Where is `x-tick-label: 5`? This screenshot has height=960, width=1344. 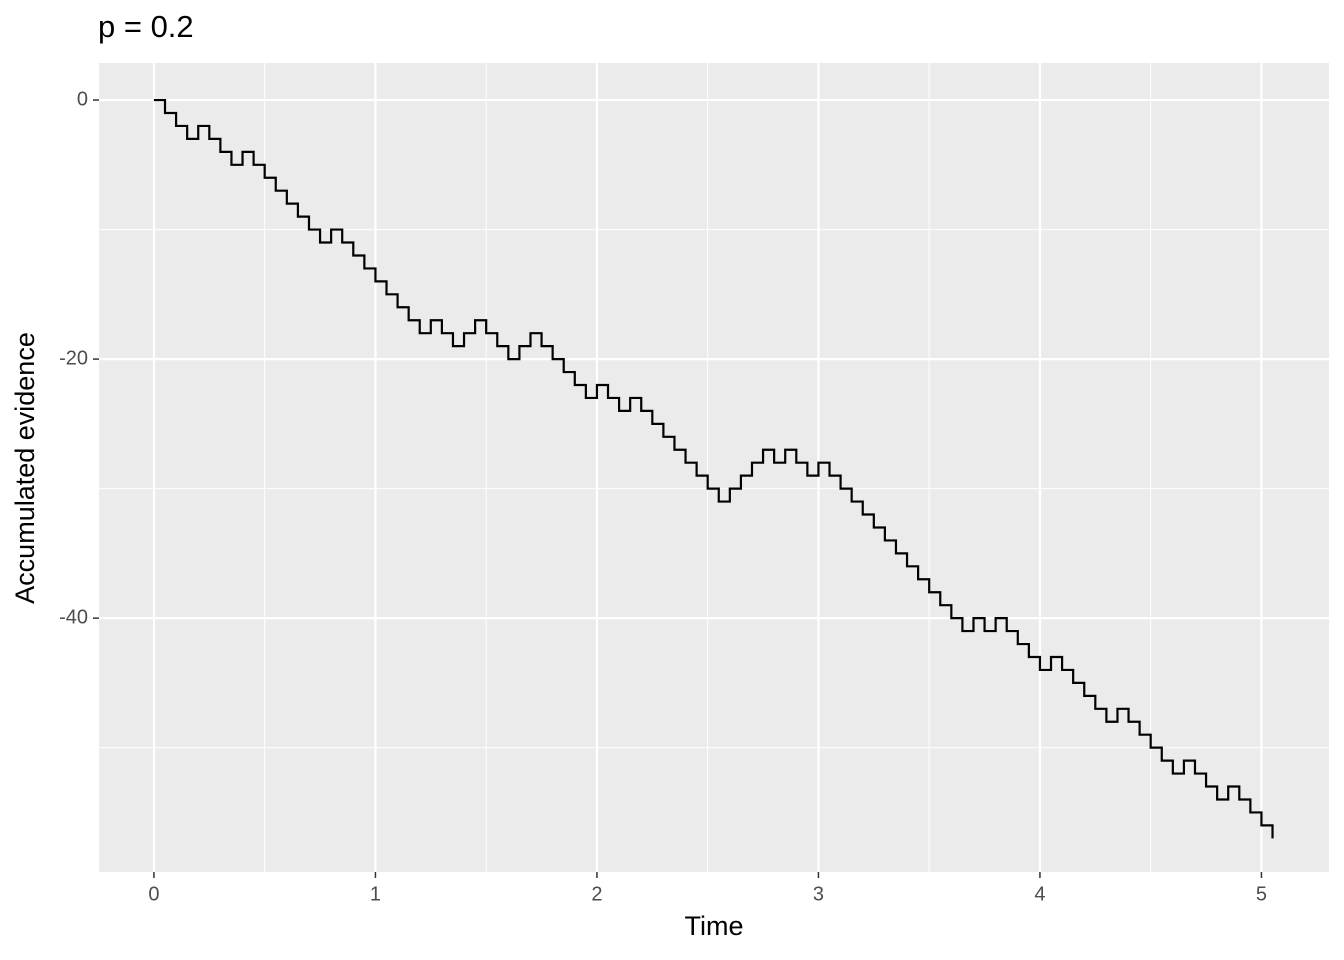
x-tick-label: 5 is located at coordinates (1261, 894).